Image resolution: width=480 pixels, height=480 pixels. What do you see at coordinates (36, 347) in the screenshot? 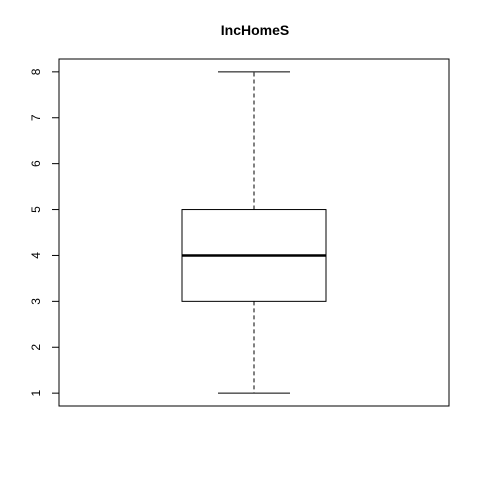
I see `y-tick-label: 2` at bounding box center [36, 347].